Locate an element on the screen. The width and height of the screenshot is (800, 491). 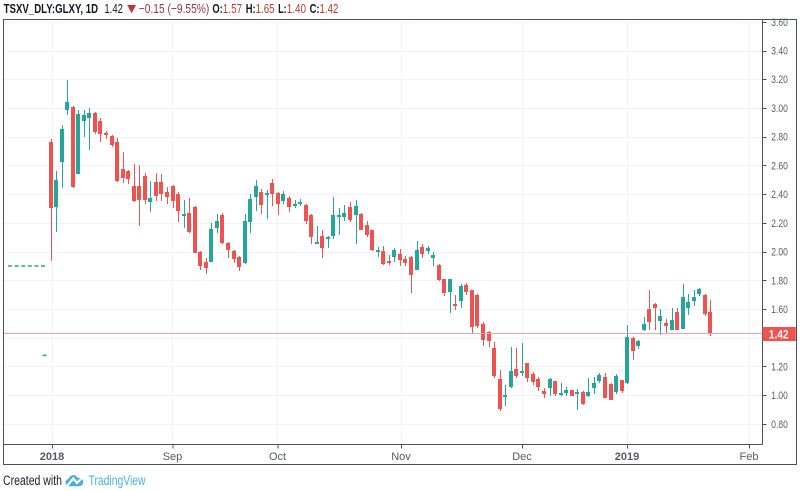
svg-text: 1.00 is located at coordinates (779, 396).